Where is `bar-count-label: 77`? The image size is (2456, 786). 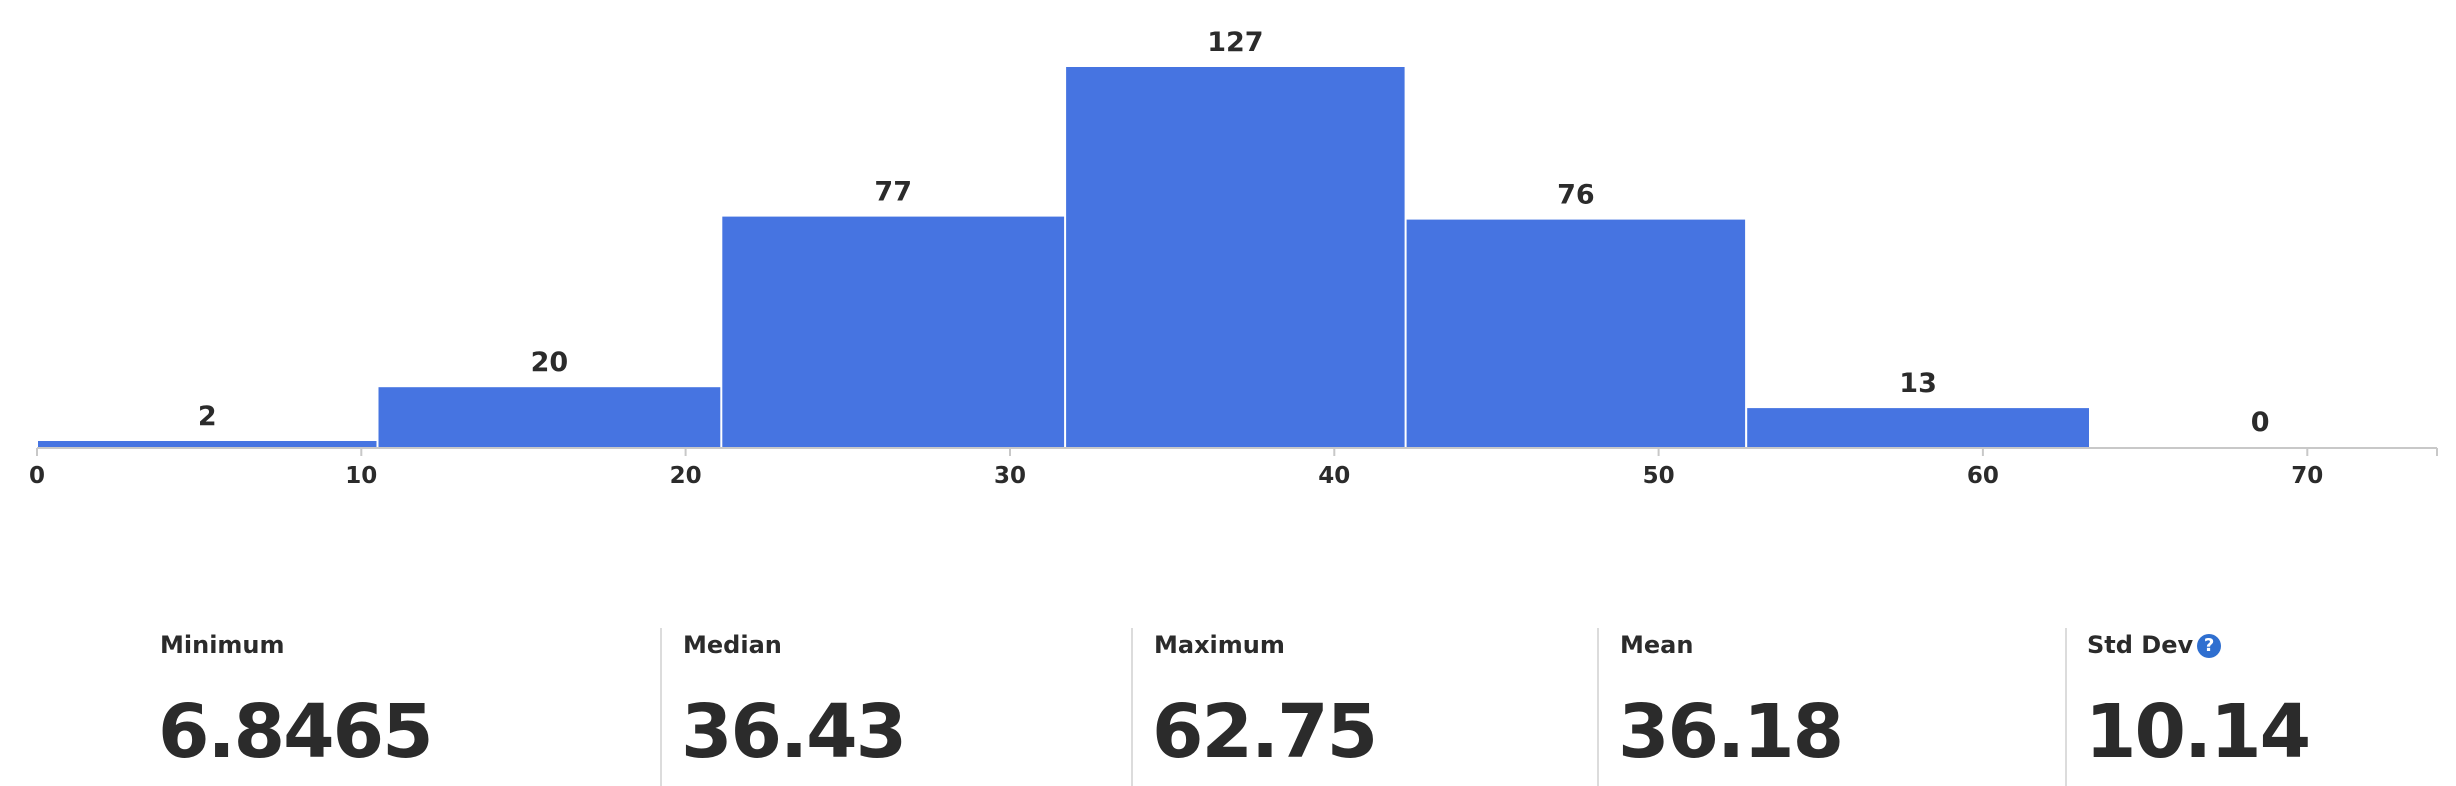 bar-count-label: 77 is located at coordinates (893, 192).